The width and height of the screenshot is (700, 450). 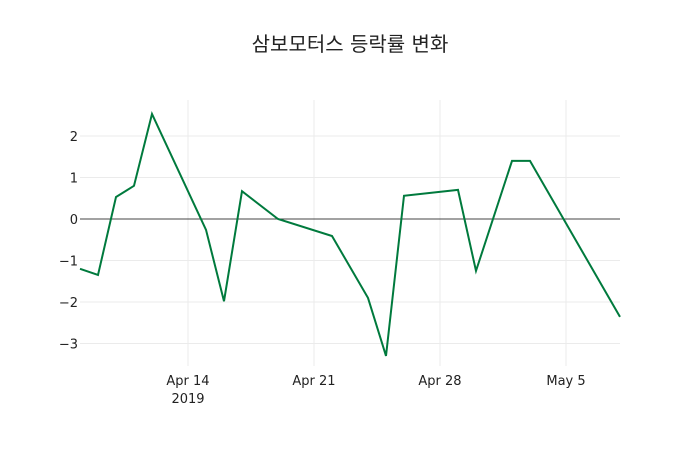 What do you see at coordinates (74, 220) in the screenshot?
I see `y-tick-label: 0` at bounding box center [74, 220].